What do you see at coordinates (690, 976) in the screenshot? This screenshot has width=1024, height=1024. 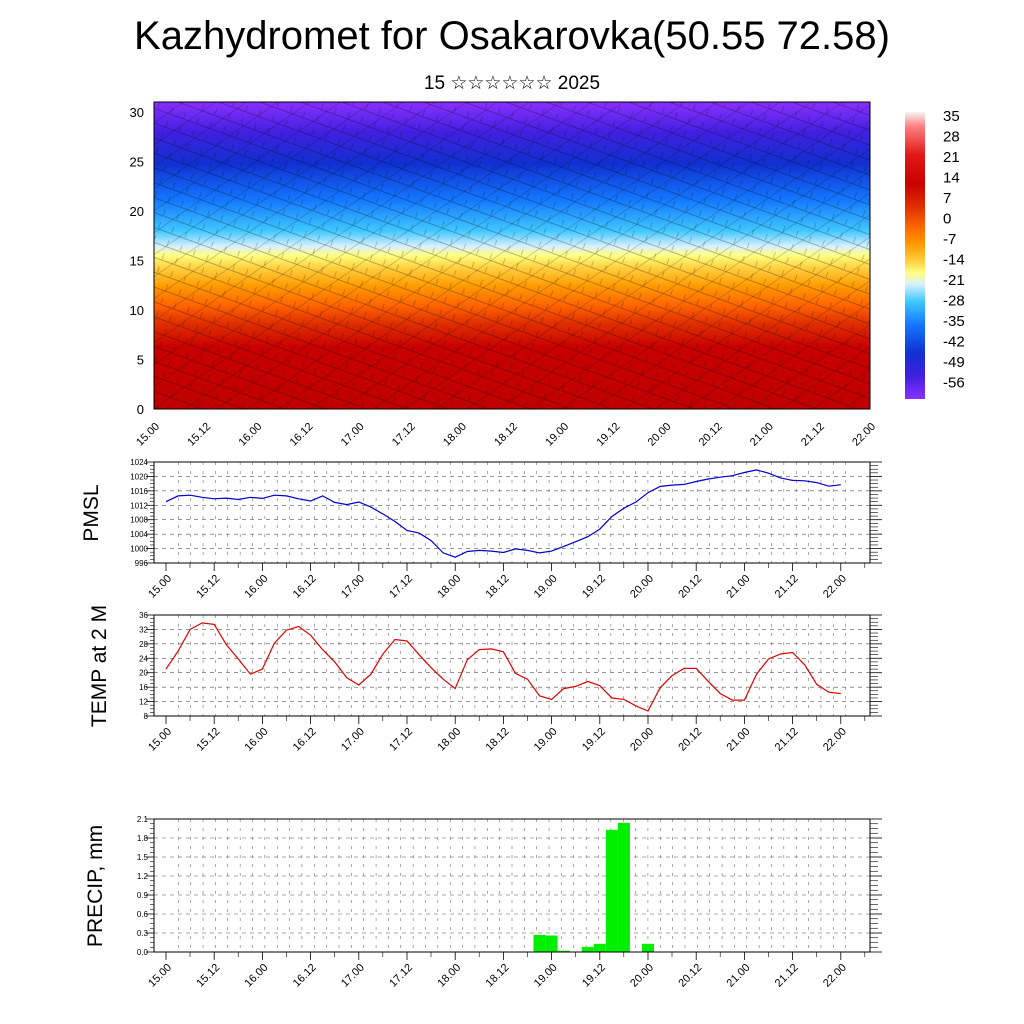 I see `precip-x-tick-label: 20.12` at bounding box center [690, 976].